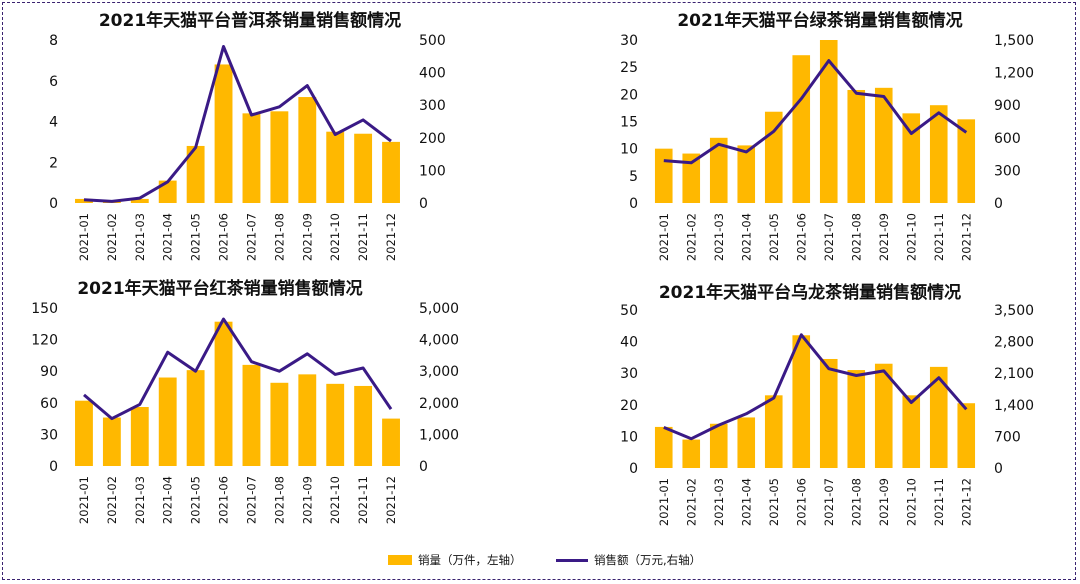 This screenshot has width=1080, height=584. I want to click on left-axis-tick: 40, so click(629, 343).